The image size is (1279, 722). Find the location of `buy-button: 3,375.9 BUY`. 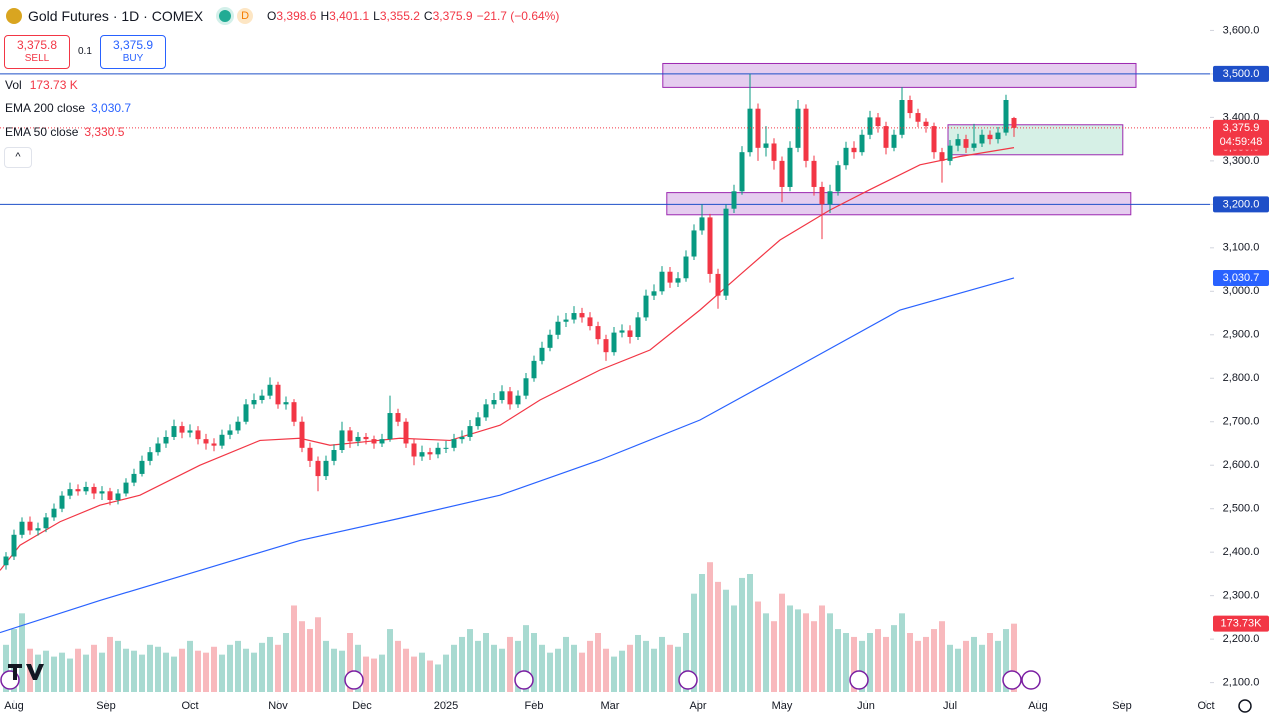

buy-button: 3,375.9 BUY is located at coordinates (133, 52).